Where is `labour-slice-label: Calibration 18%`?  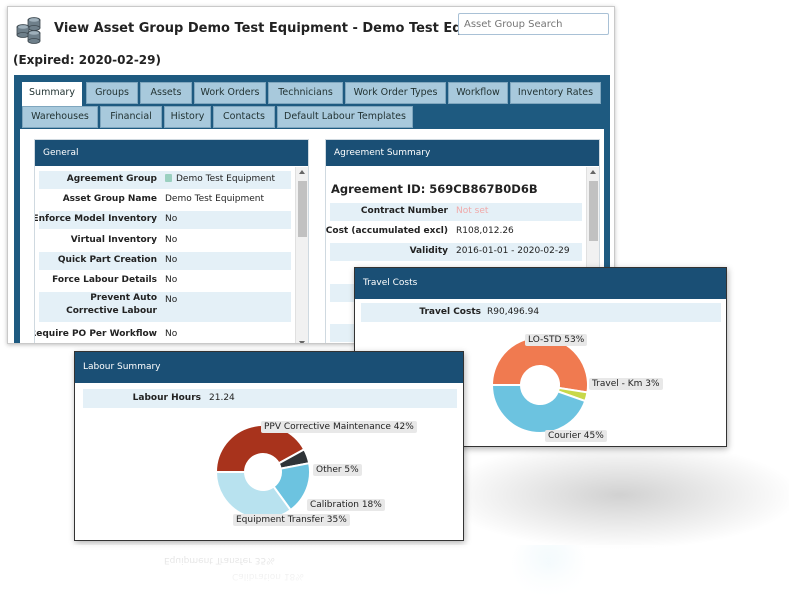 labour-slice-label: Calibration 18% is located at coordinates (346, 505).